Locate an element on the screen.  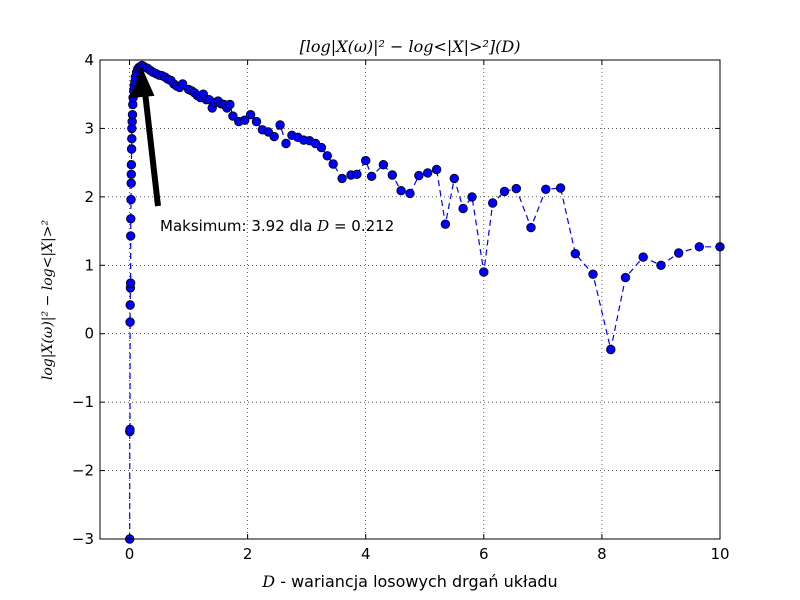
annotation-text-suffix: = 0.212 is located at coordinates (361, 226).